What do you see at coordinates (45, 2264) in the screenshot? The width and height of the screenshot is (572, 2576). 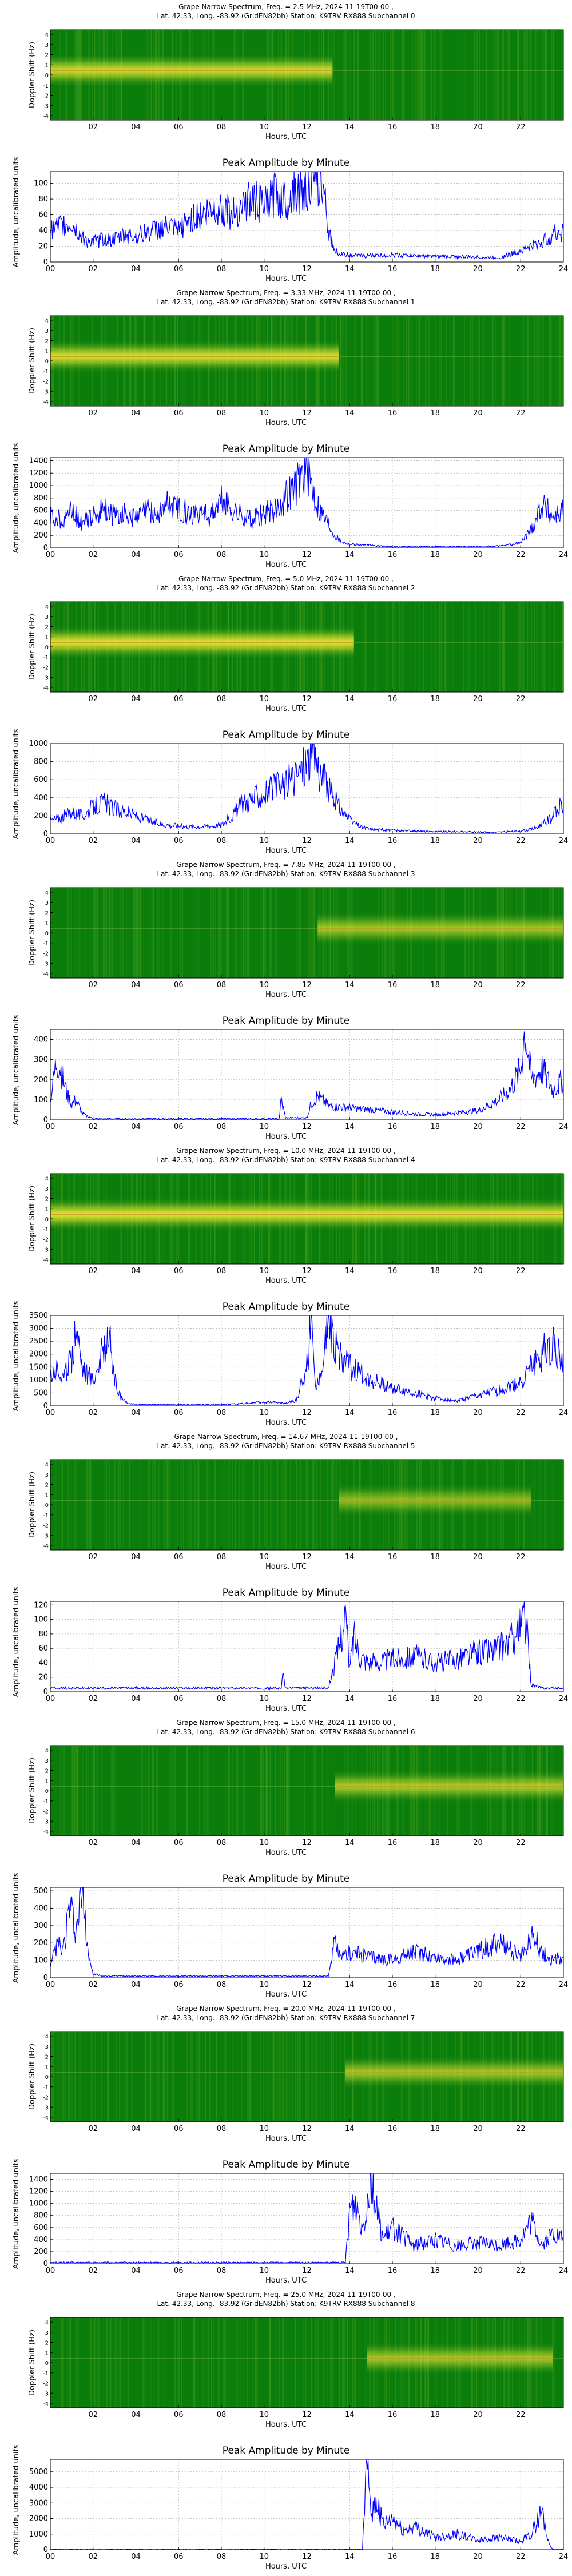 I see `amplitude-ytick-label: 0` at bounding box center [45, 2264].